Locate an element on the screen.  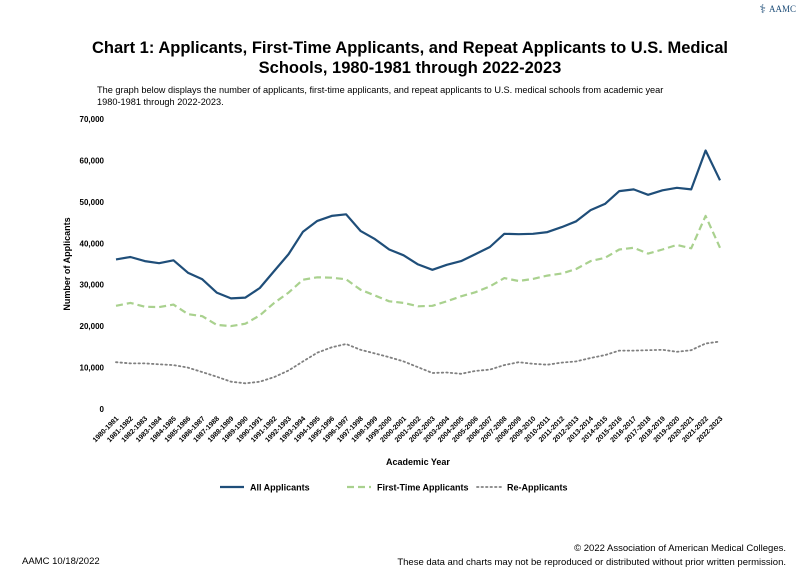
x-axis-title: Academic Year is located at coordinates (418, 462).